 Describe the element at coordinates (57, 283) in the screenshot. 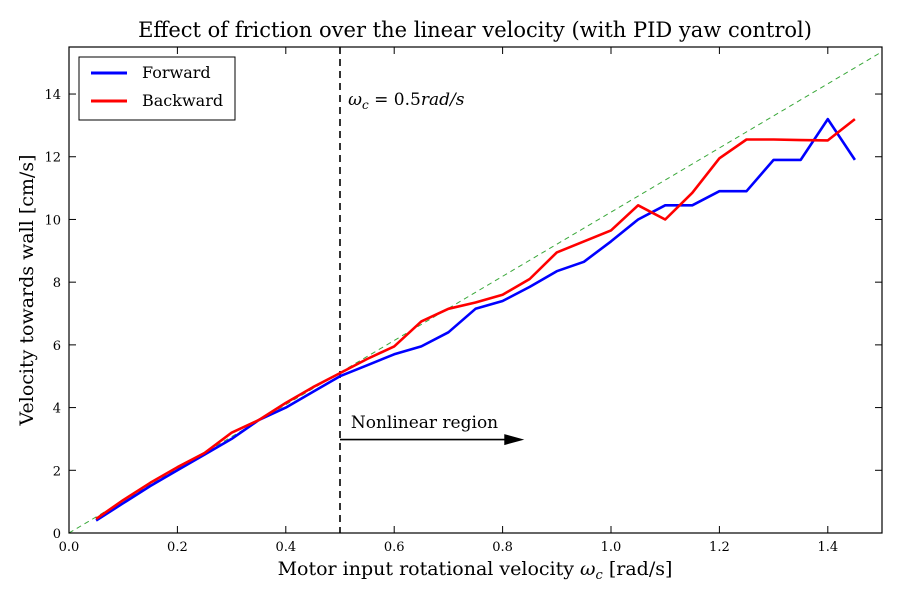

I see `y-tick-label: 8` at that location.